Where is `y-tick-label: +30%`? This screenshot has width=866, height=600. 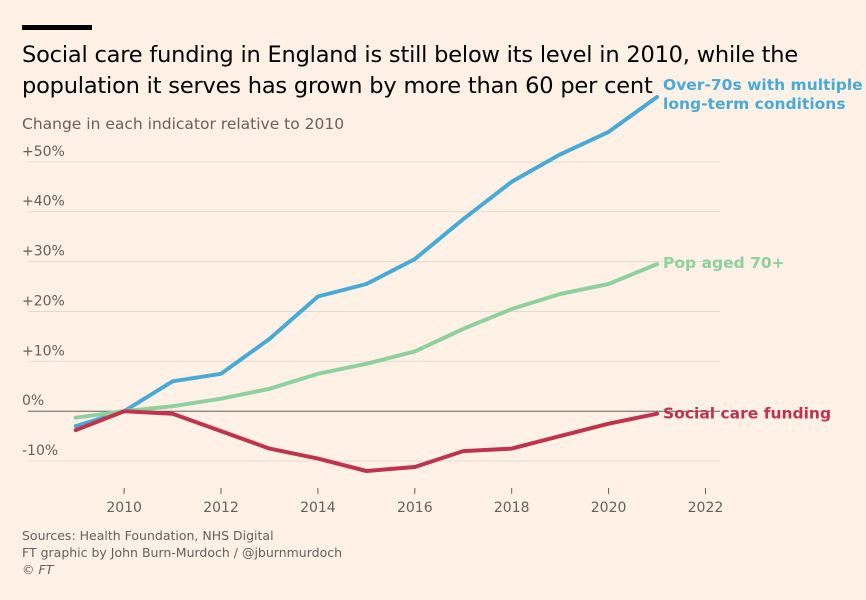 y-tick-label: +30% is located at coordinates (43, 252).